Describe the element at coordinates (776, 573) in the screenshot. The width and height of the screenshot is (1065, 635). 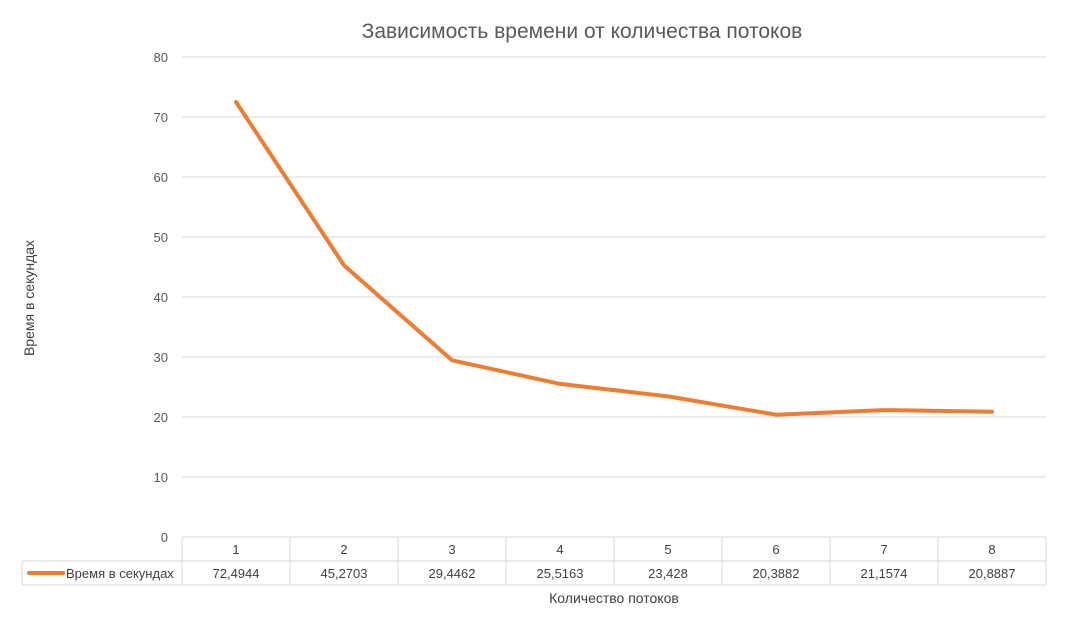
I see `data-table-value: 20,3882` at that location.